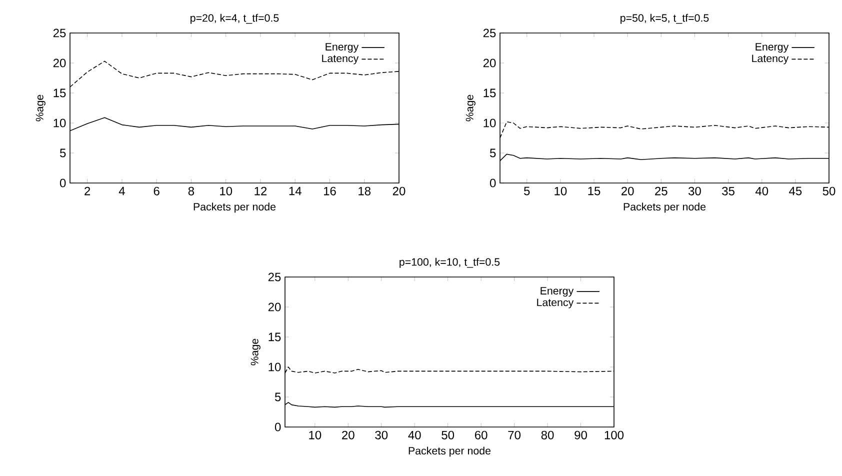 This screenshot has width=842, height=476. Describe the element at coordinates (157, 191) in the screenshot. I see `x-tick-label: 6` at that location.